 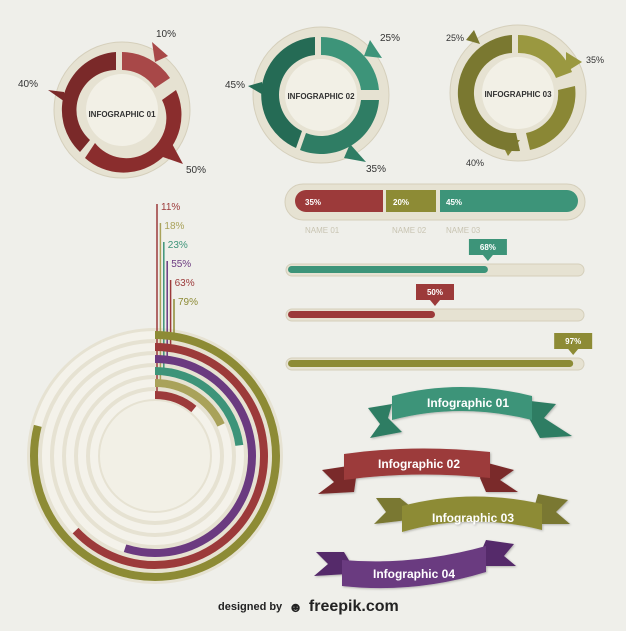 What do you see at coordinates (339, 127) in the screenshot?
I see `donut-02-slice-b` at bounding box center [339, 127].